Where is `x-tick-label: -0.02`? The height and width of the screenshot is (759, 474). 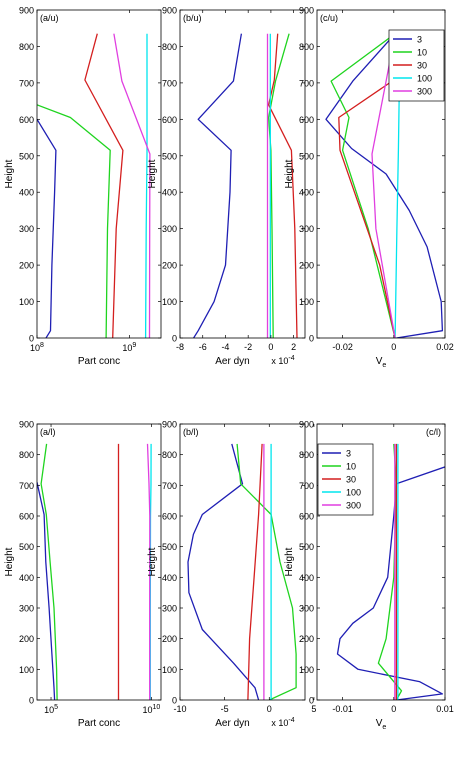
x-tick-label: -0.02 is located at coordinates (342, 347).